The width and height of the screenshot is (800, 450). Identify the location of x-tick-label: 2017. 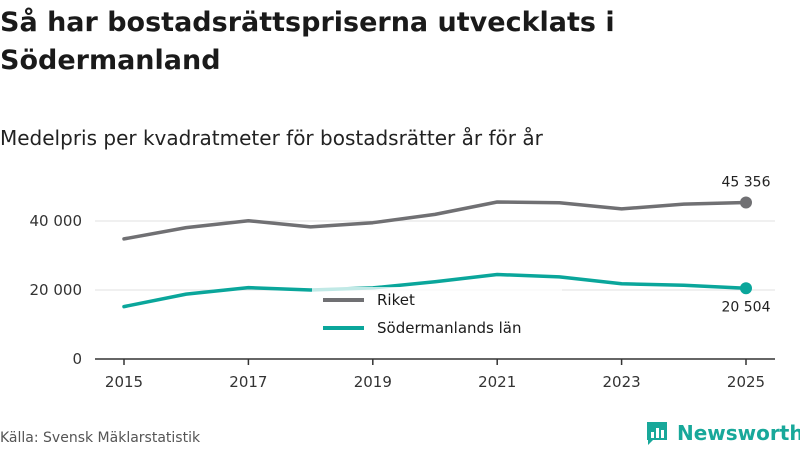
(248, 382).